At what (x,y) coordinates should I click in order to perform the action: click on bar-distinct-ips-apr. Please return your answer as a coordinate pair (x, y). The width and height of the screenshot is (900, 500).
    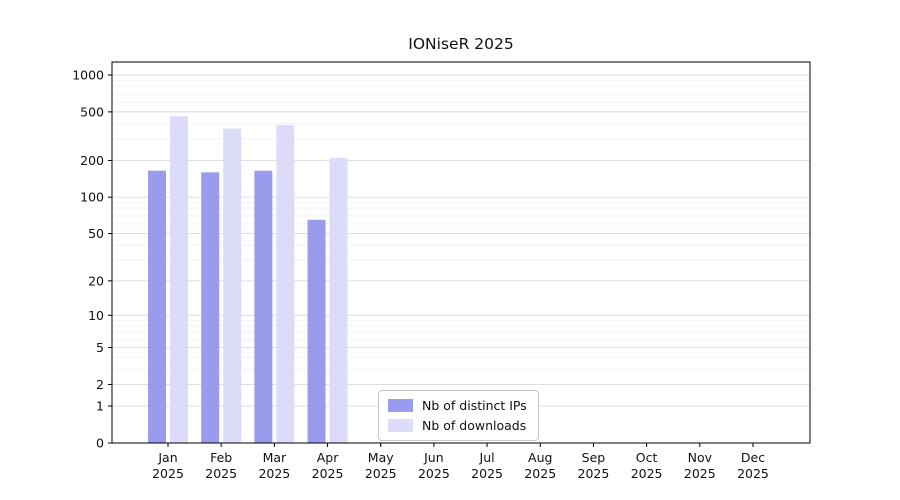
    Looking at the image, I should click on (316, 331).